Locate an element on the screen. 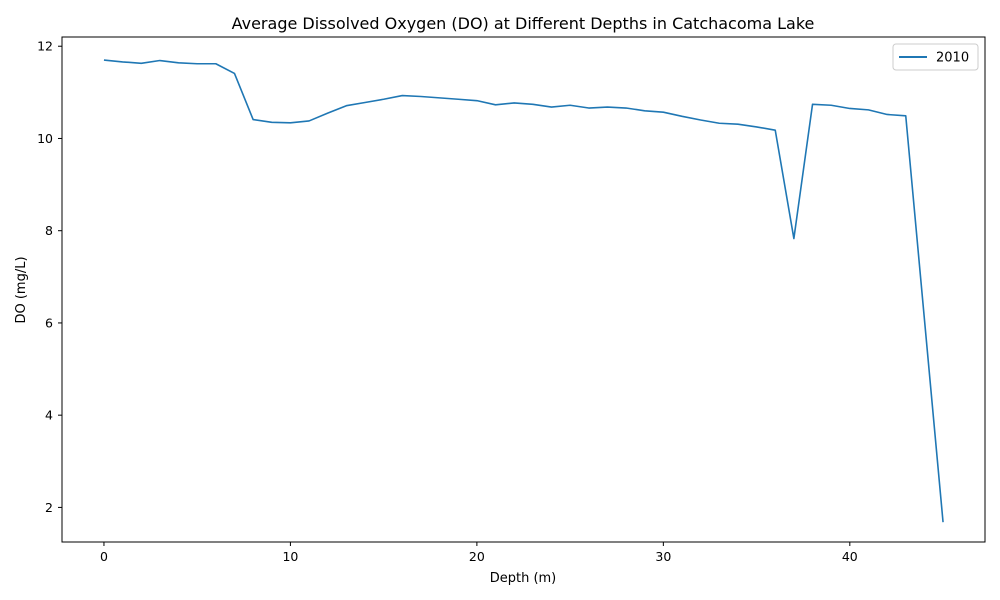  x-tick-label: 30 is located at coordinates (663, 556).